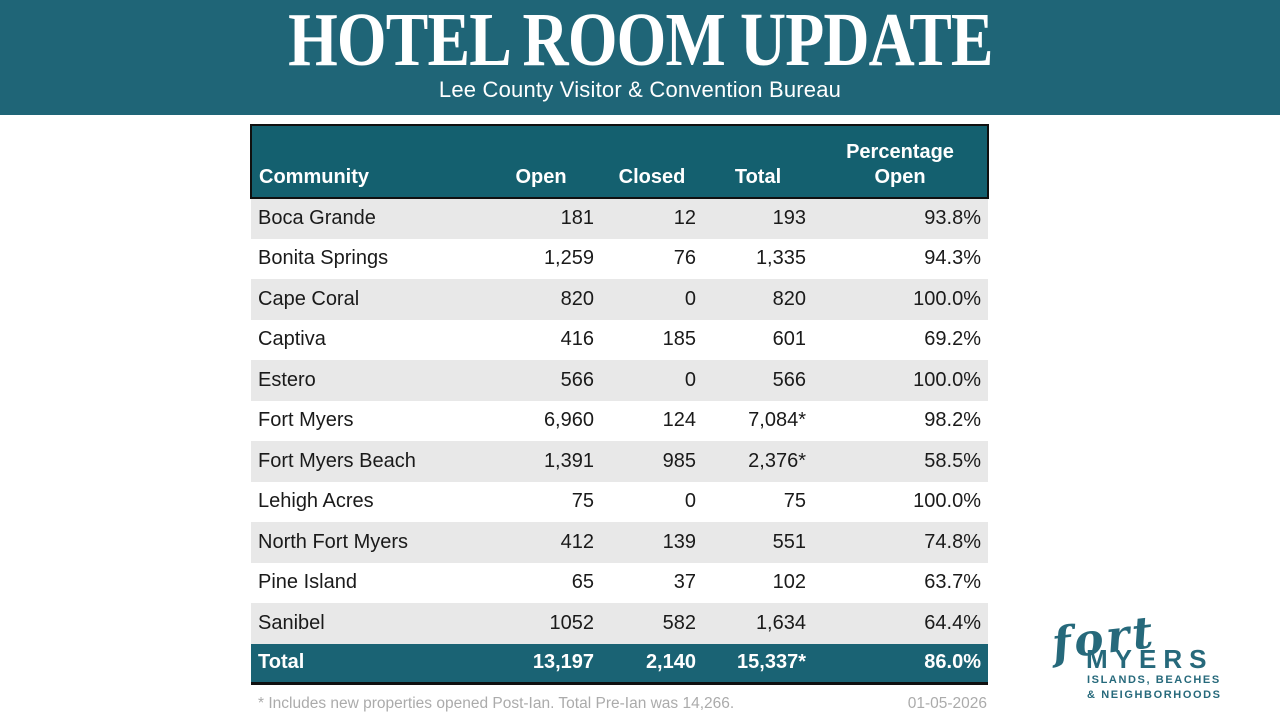 The height and width of the screenshot is (720, 1280). What do you see at coordinates (316, 501) in the screenshot?
I see `community-cell: Lehigh Acres` at bounding box center [316, 501].